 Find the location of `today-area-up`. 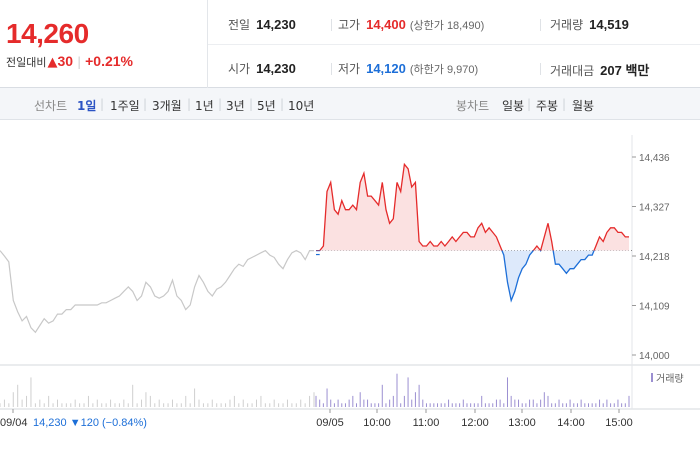

today-area-up is located at coordinates (474, 207).